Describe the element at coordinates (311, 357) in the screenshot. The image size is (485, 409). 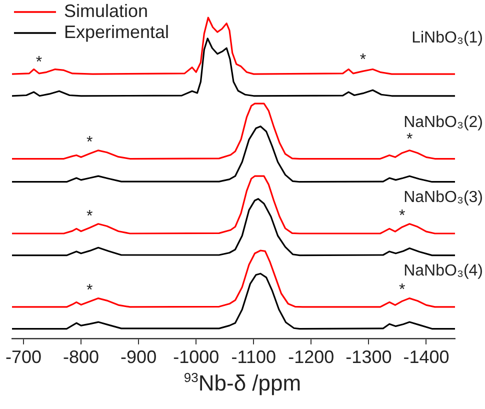
I see `x-tick-label: -1200` at that location.